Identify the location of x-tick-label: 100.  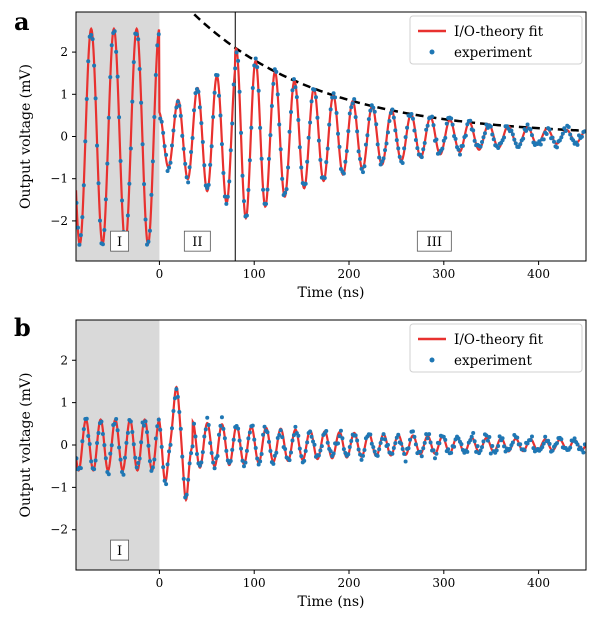
(254, 274).